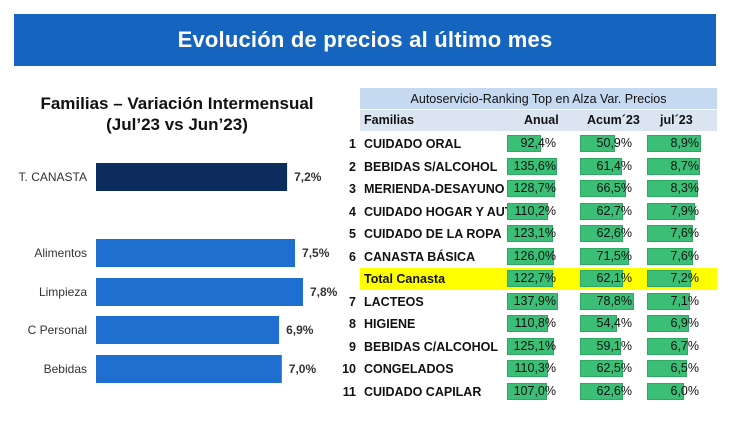 The height and width of the screenshot is (422, 730). What do you see at coordinates (614, 143) in the screenshot?
I see `value-acum: 50,9%` at bounding box center [614, 143].